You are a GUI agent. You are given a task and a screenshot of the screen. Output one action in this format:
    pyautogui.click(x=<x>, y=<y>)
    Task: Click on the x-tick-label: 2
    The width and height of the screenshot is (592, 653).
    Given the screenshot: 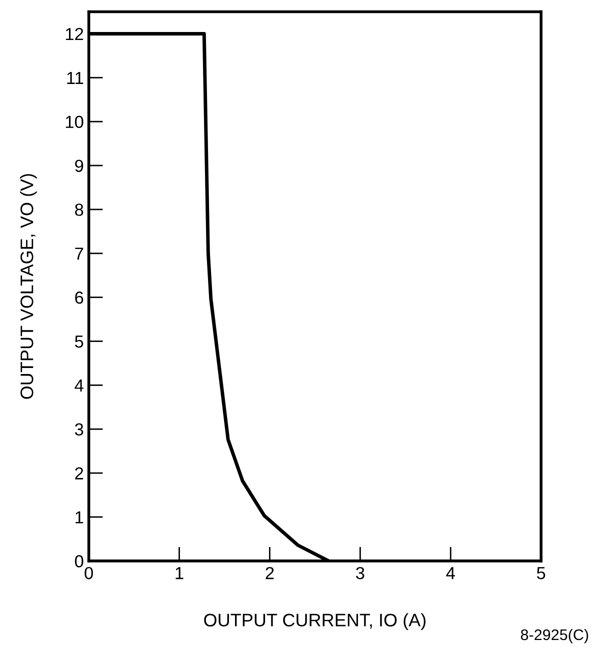 What is the action you would take?
    pyautogui.click(x=270, y=573)
    